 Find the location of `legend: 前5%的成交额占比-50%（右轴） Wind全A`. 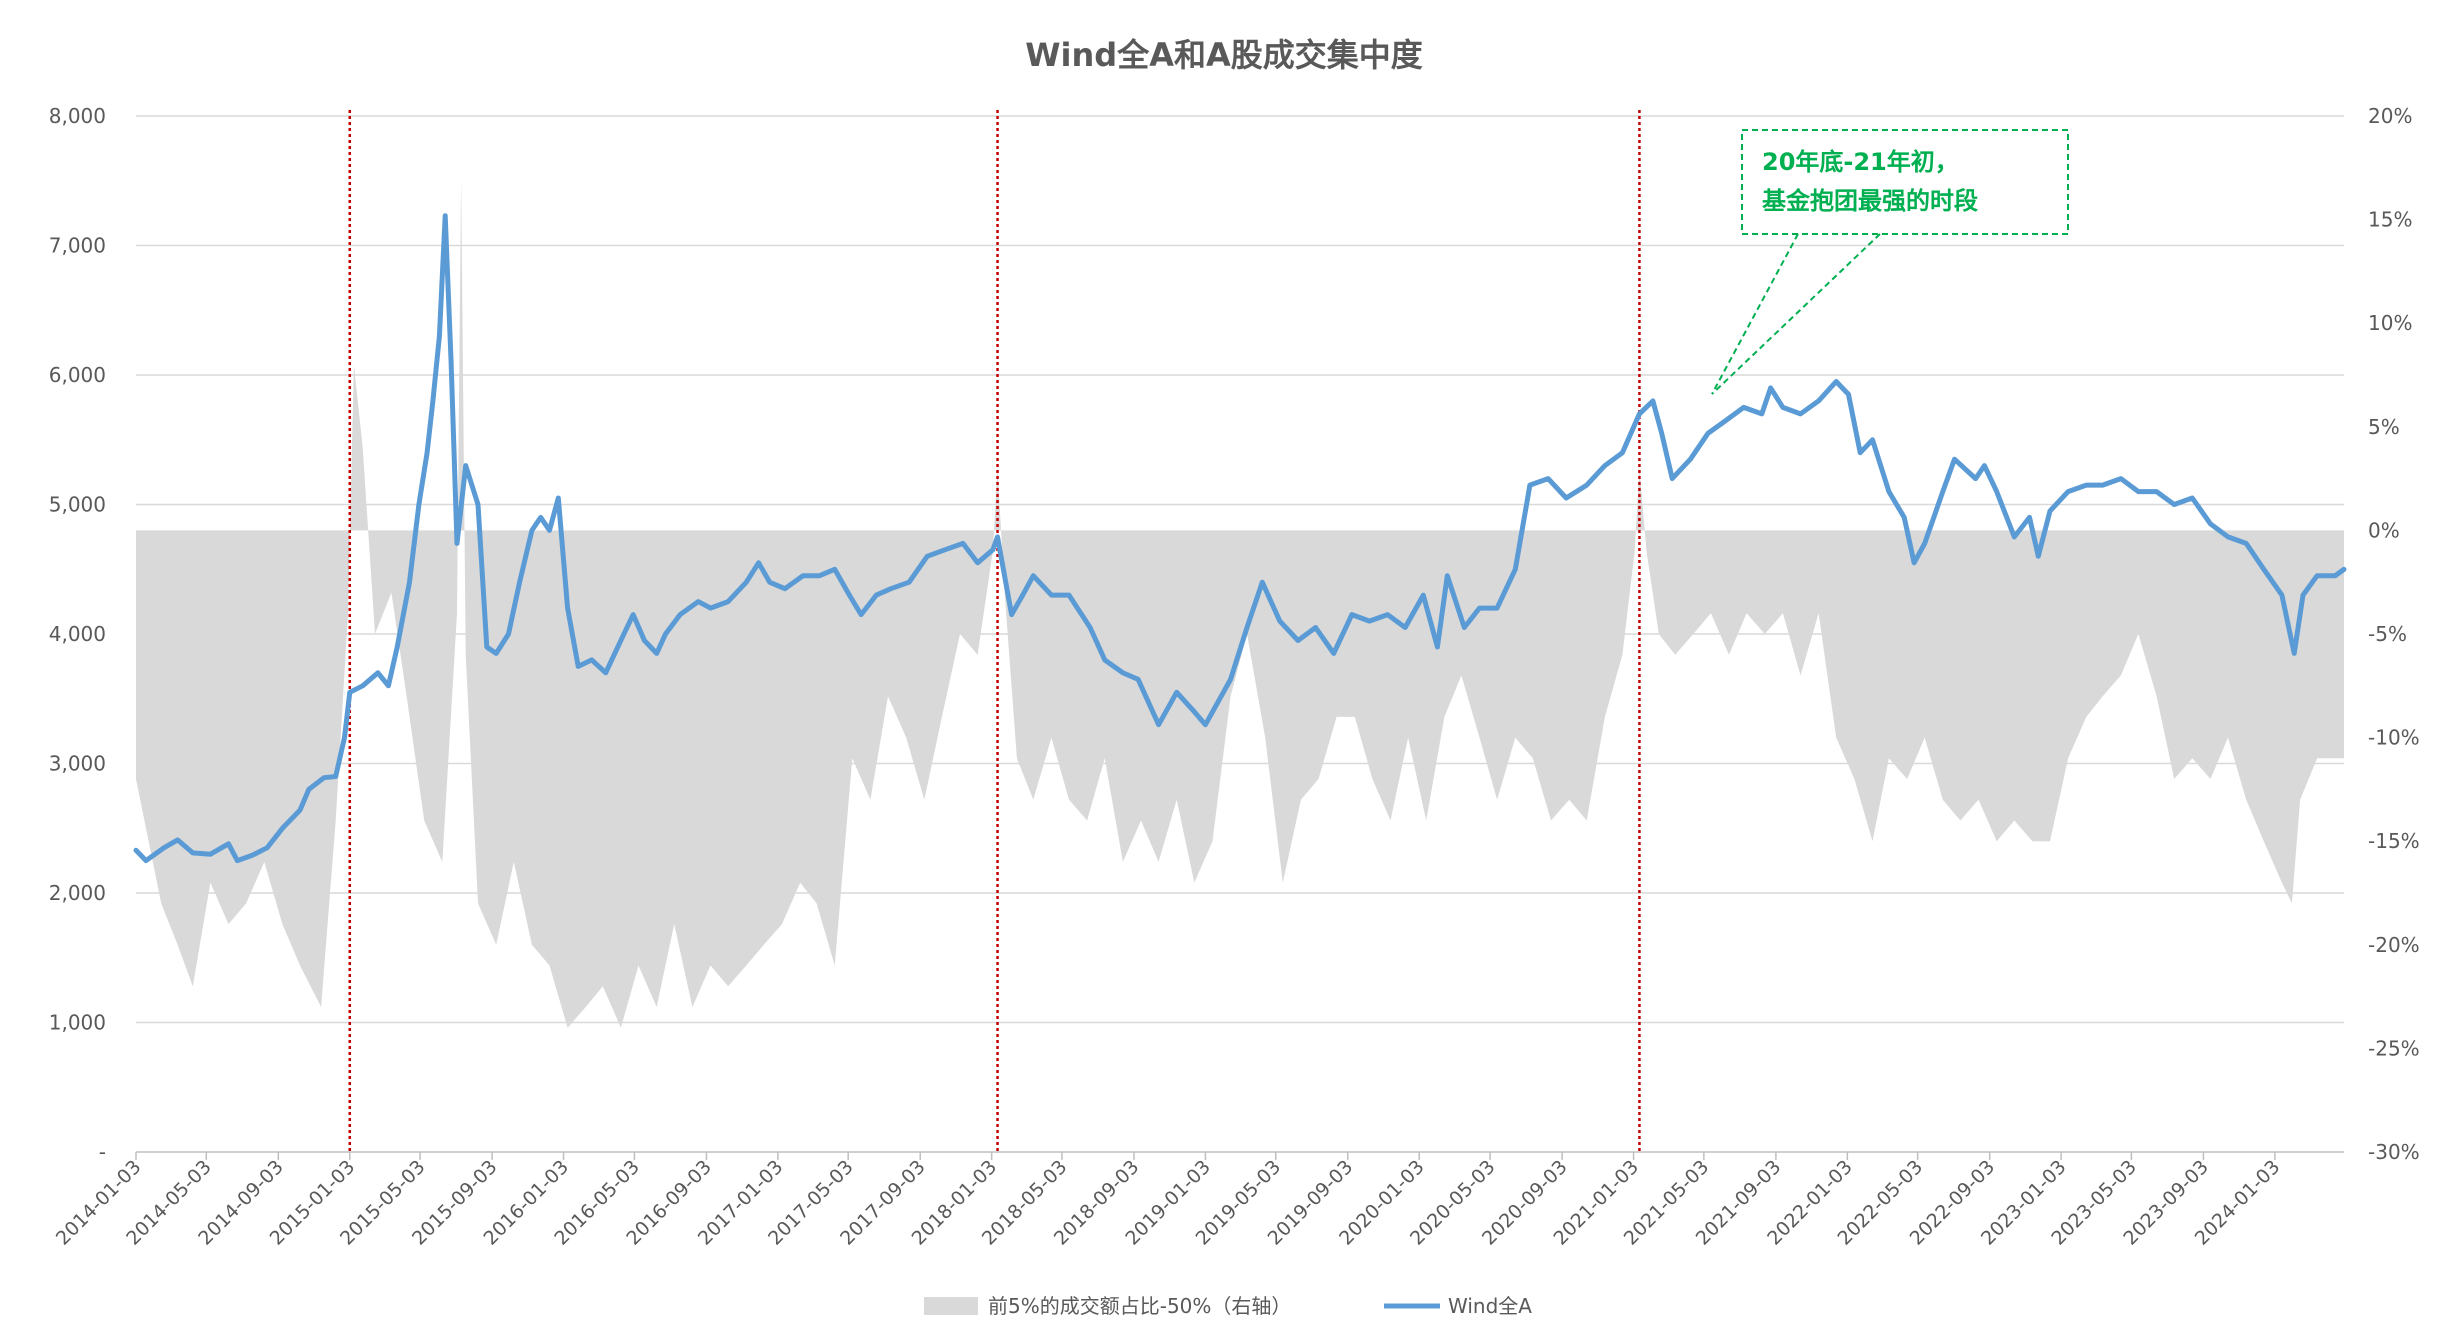

legend: 前5%的成交额占比-50%（右轴） Wind全A is located at coordinates (1228, 1306).